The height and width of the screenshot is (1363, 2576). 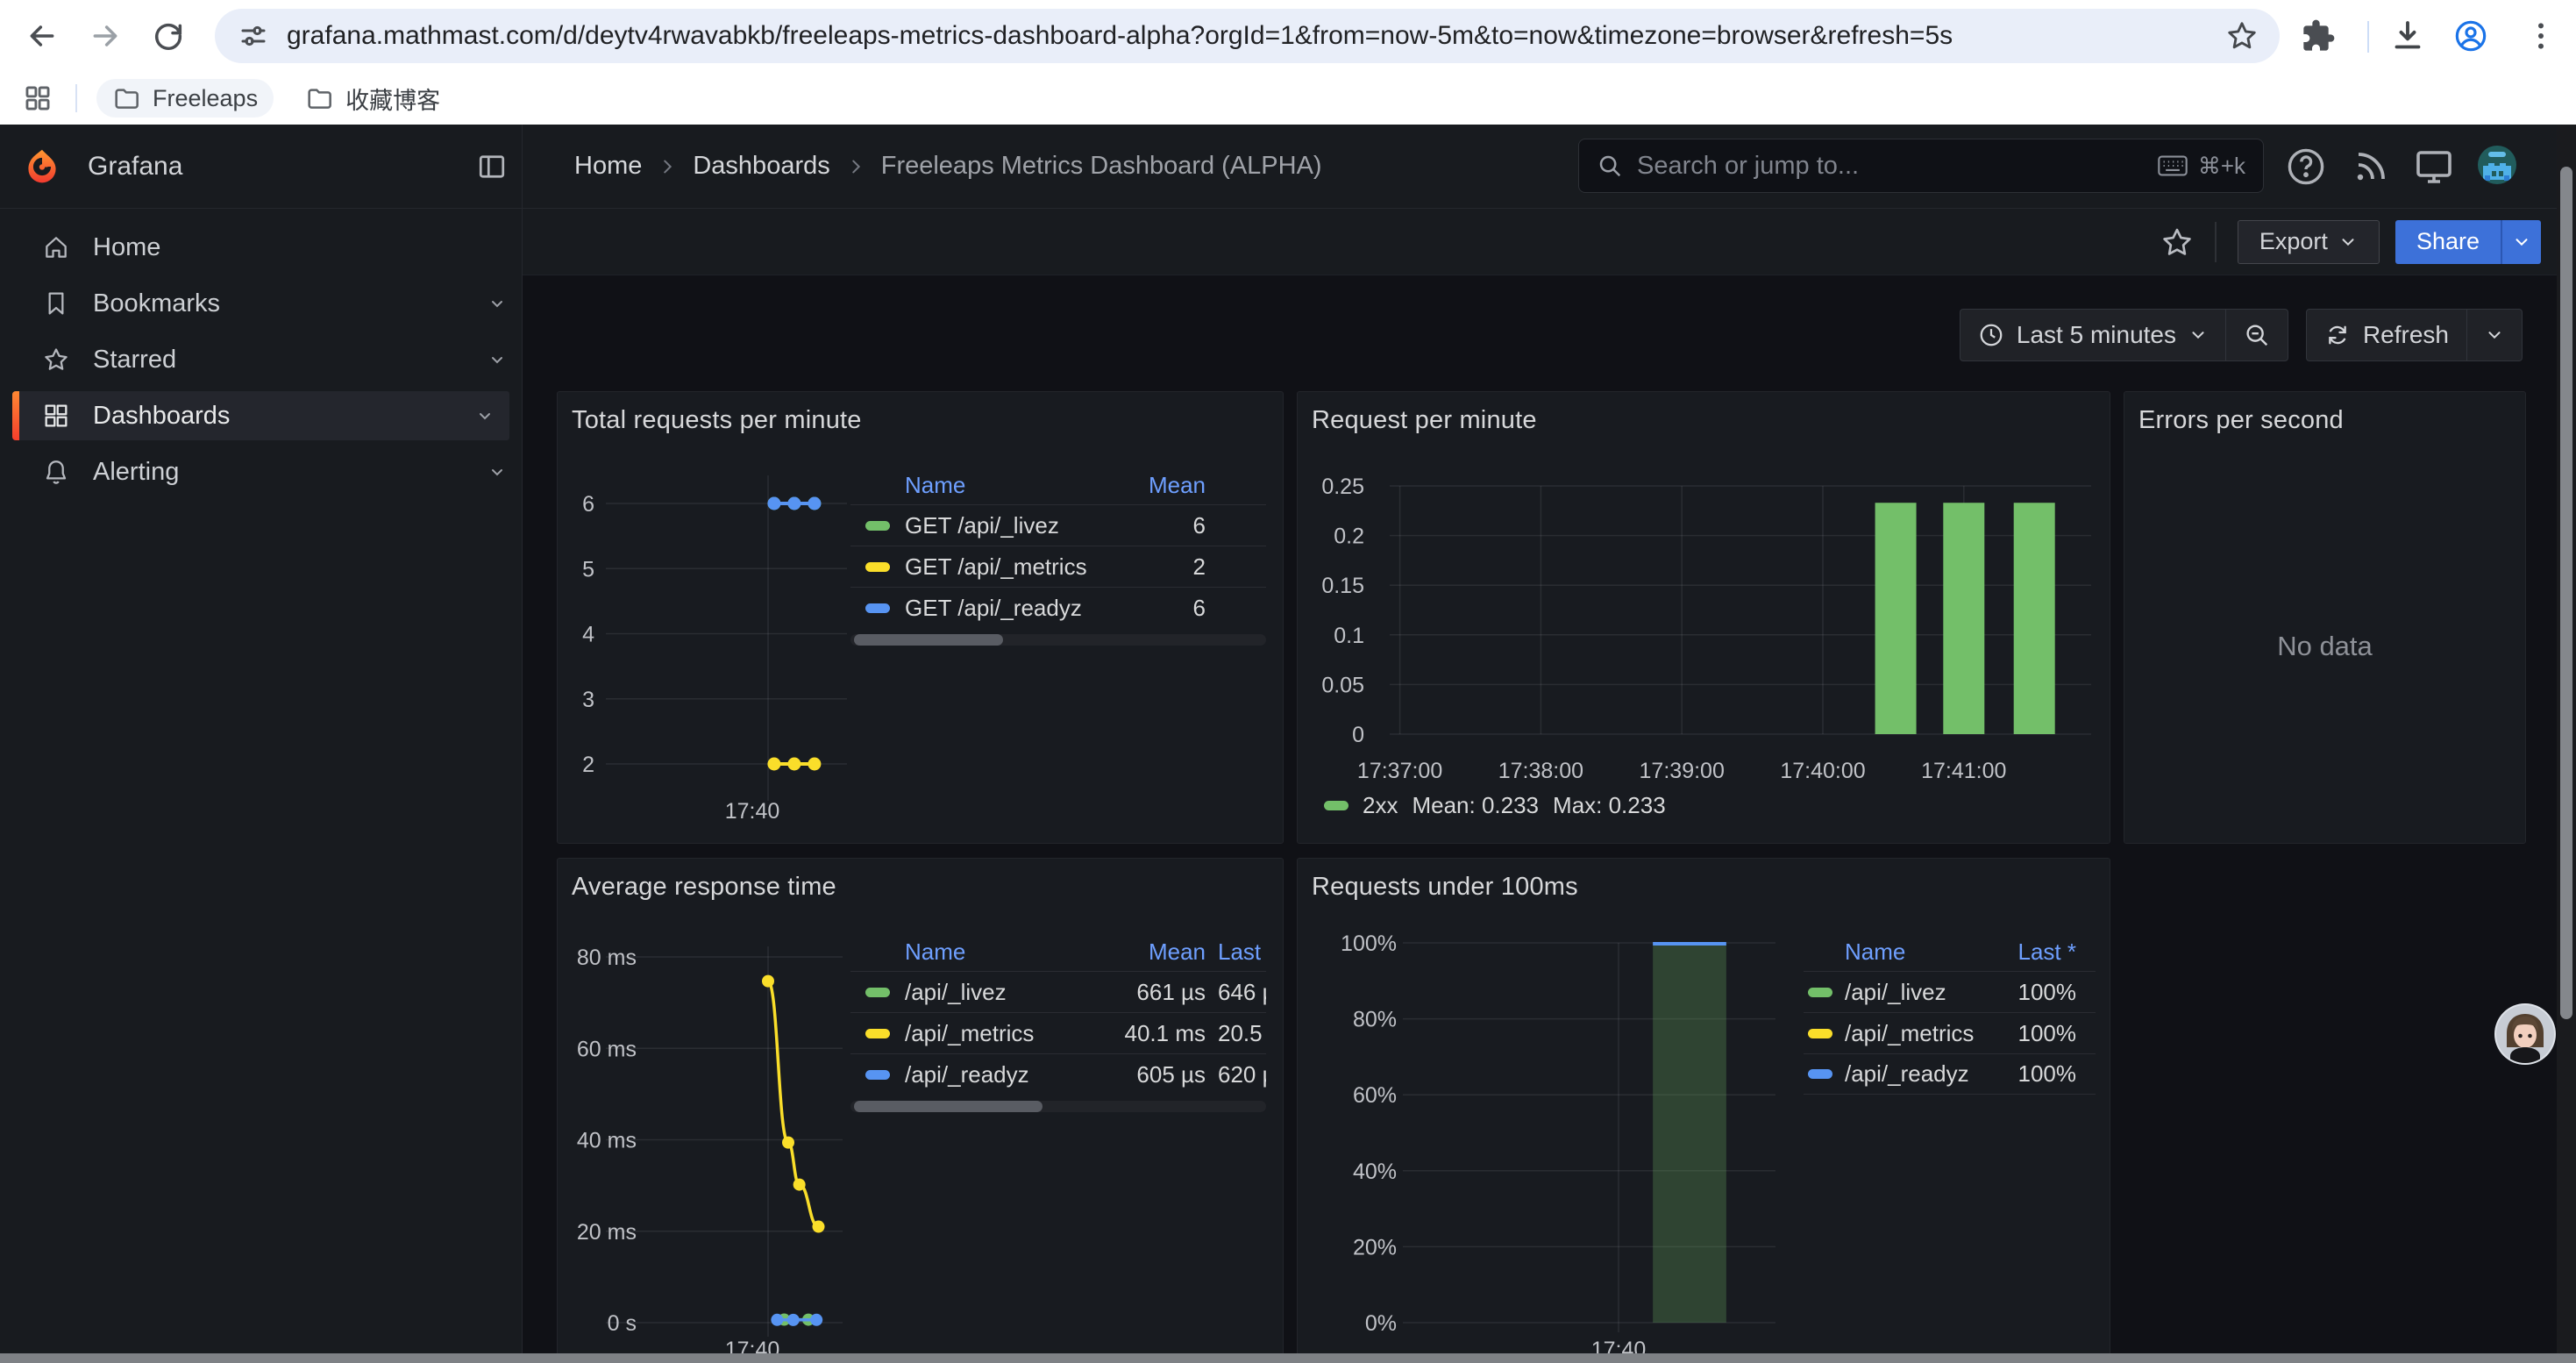 What do you see at coordinates (588, 635) in the screenshot?
I see `svg-text: 4` at bounding box center [588, 635].